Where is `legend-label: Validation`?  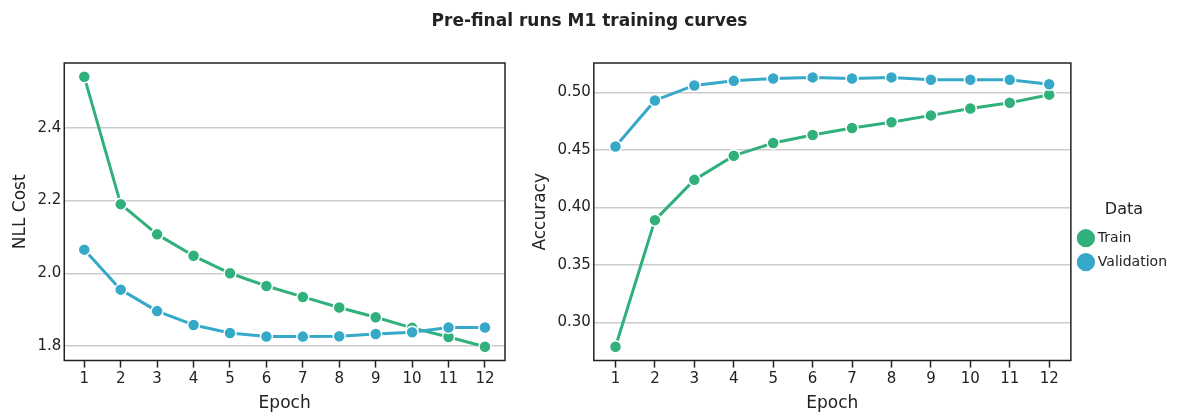
legend-label: Validation is located at coordinates (1132, 260).